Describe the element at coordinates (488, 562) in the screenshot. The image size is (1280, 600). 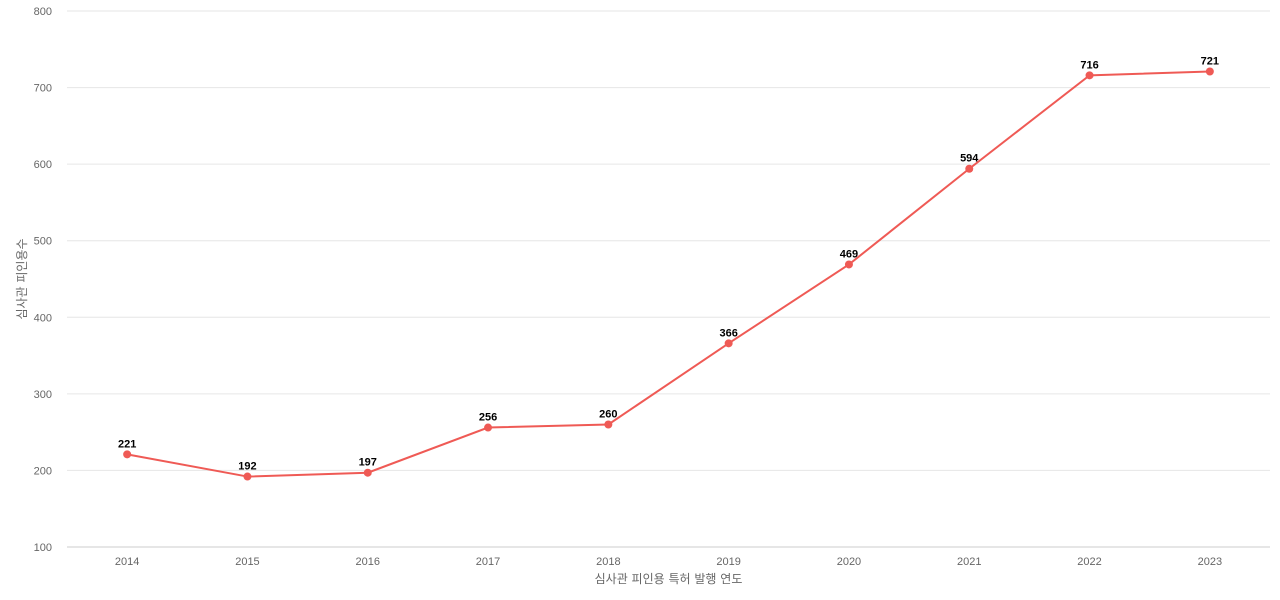
I see `x-tick-label: 2017` at that location.